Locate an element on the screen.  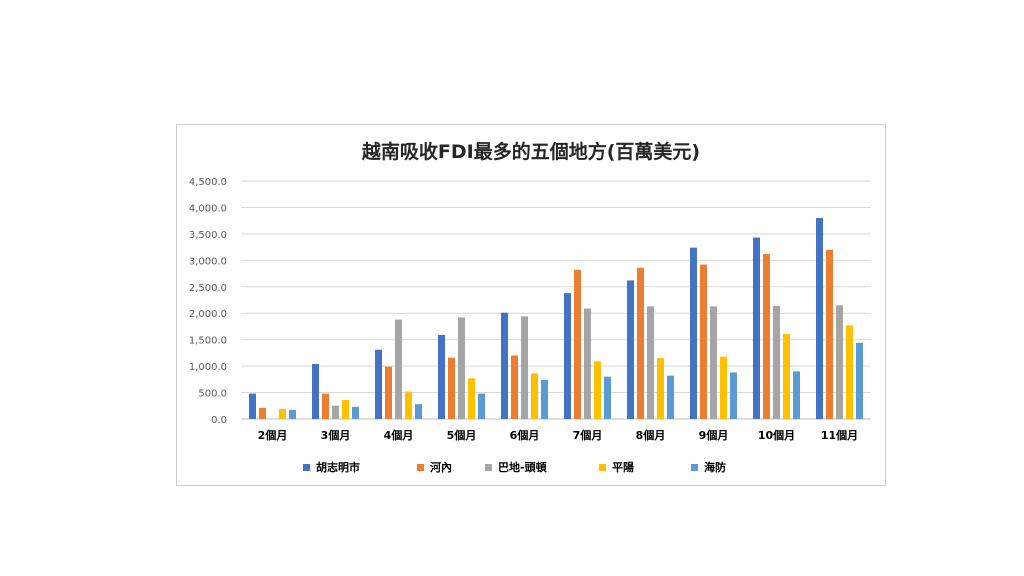
chart-legend: 胡志明市 河內 巴地-頭頓 平陽 海防 is located at coordinates (531, 469).